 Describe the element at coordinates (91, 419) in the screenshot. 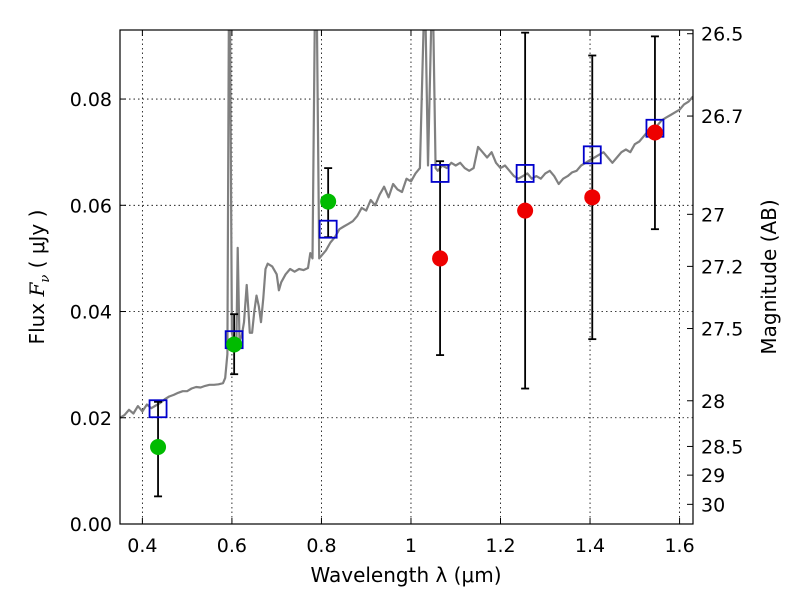

I see `y-tick-label: 0.02` at that location.